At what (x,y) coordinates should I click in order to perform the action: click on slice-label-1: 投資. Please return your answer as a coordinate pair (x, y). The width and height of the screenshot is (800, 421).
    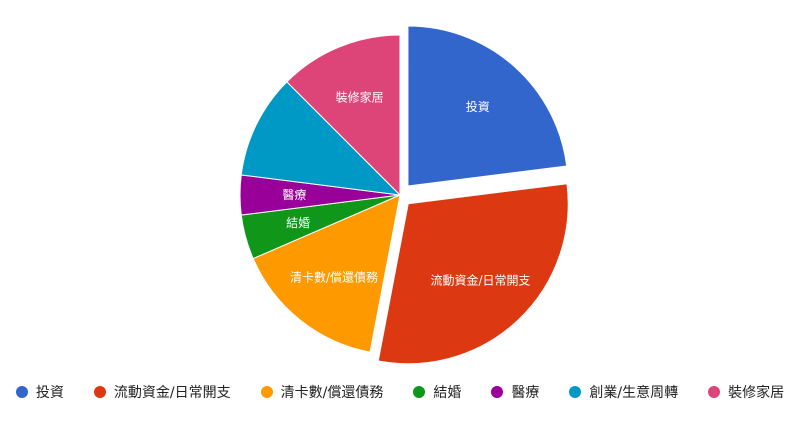
    Looking at the image, I should click on (478, 106).